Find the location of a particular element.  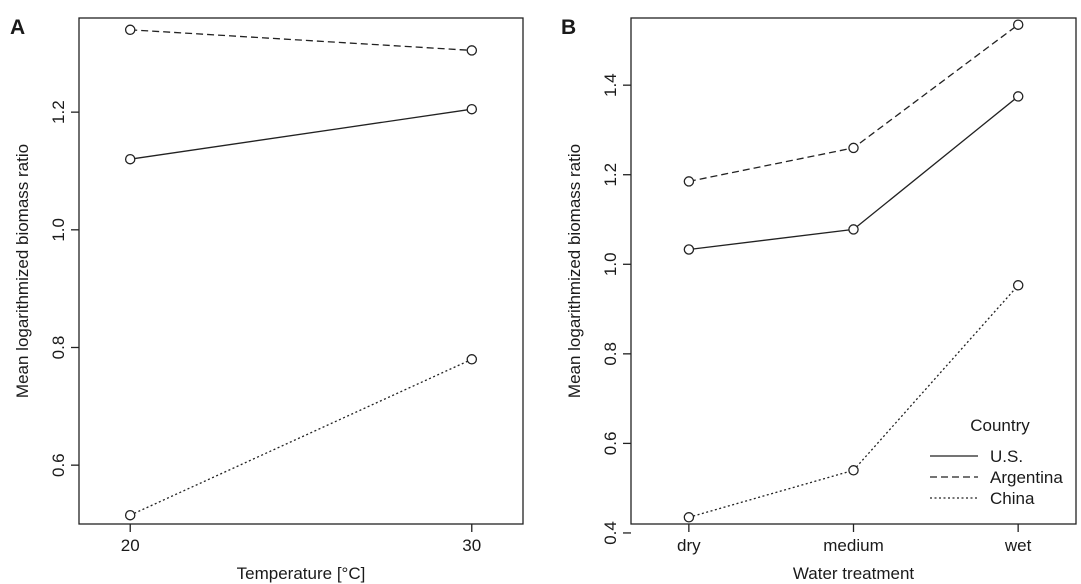

series-line-us is located at coordinates (301, 134).